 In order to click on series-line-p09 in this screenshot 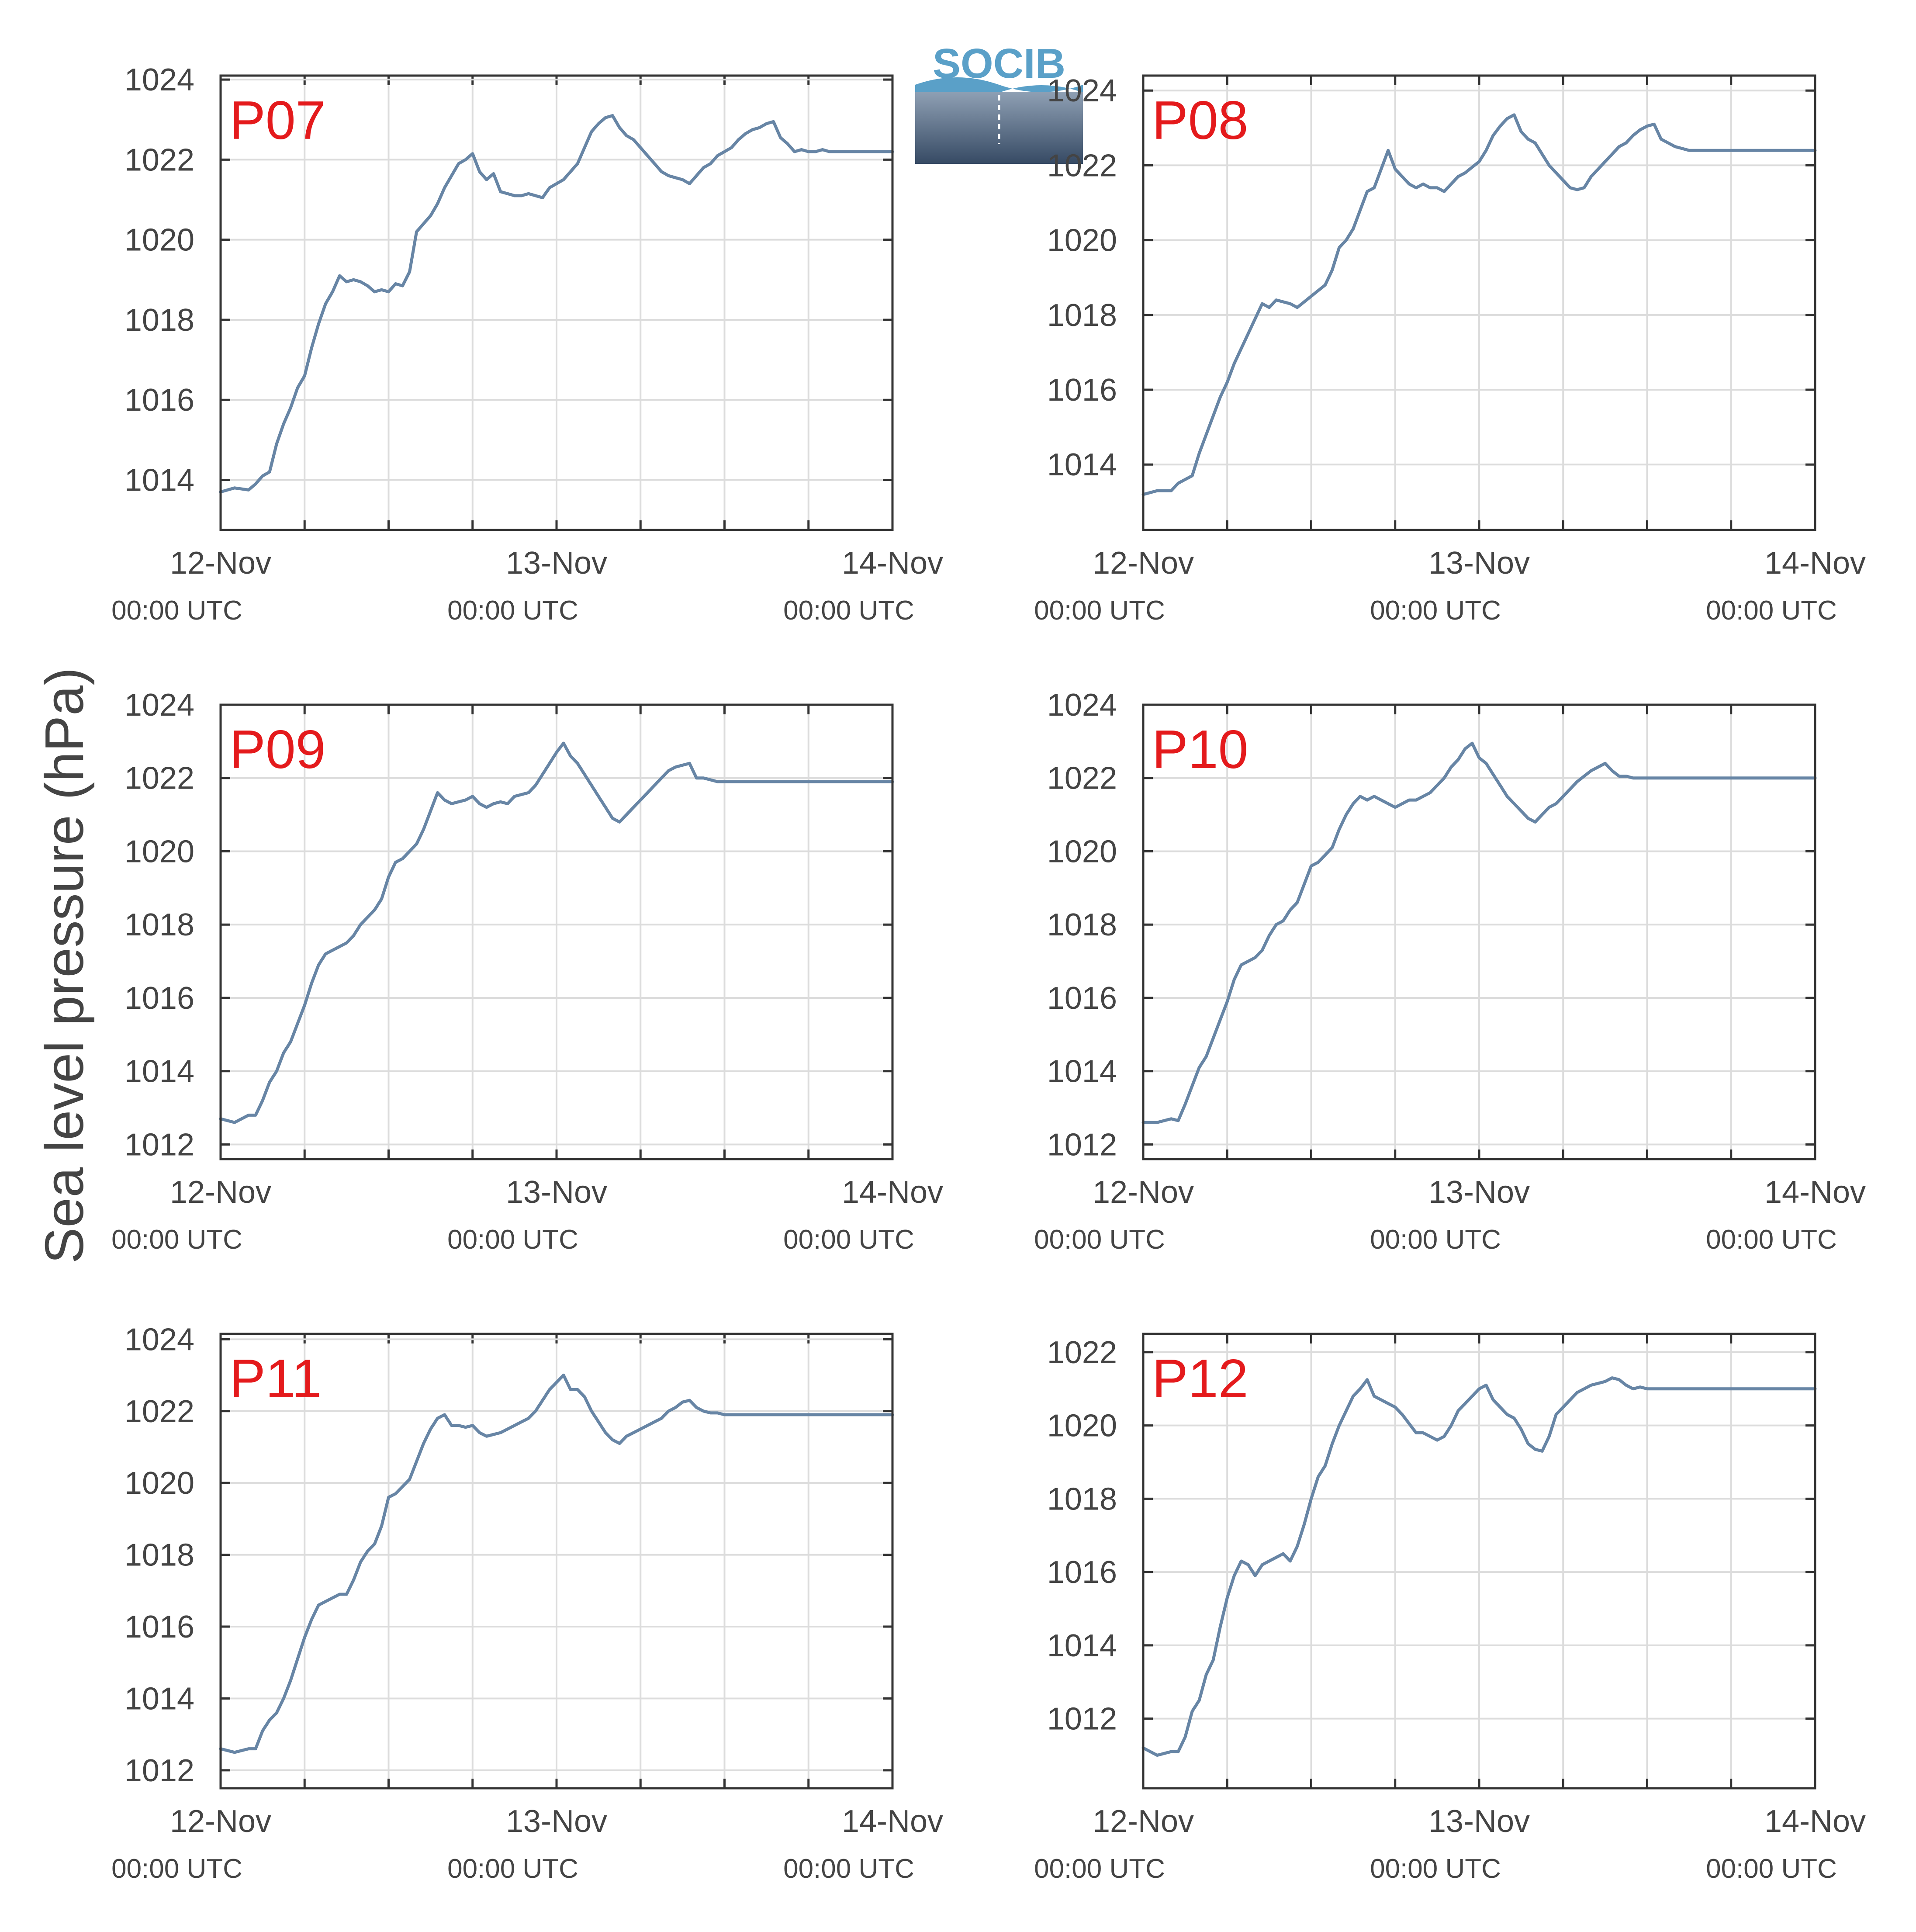, I will do `click(556, 932)`.